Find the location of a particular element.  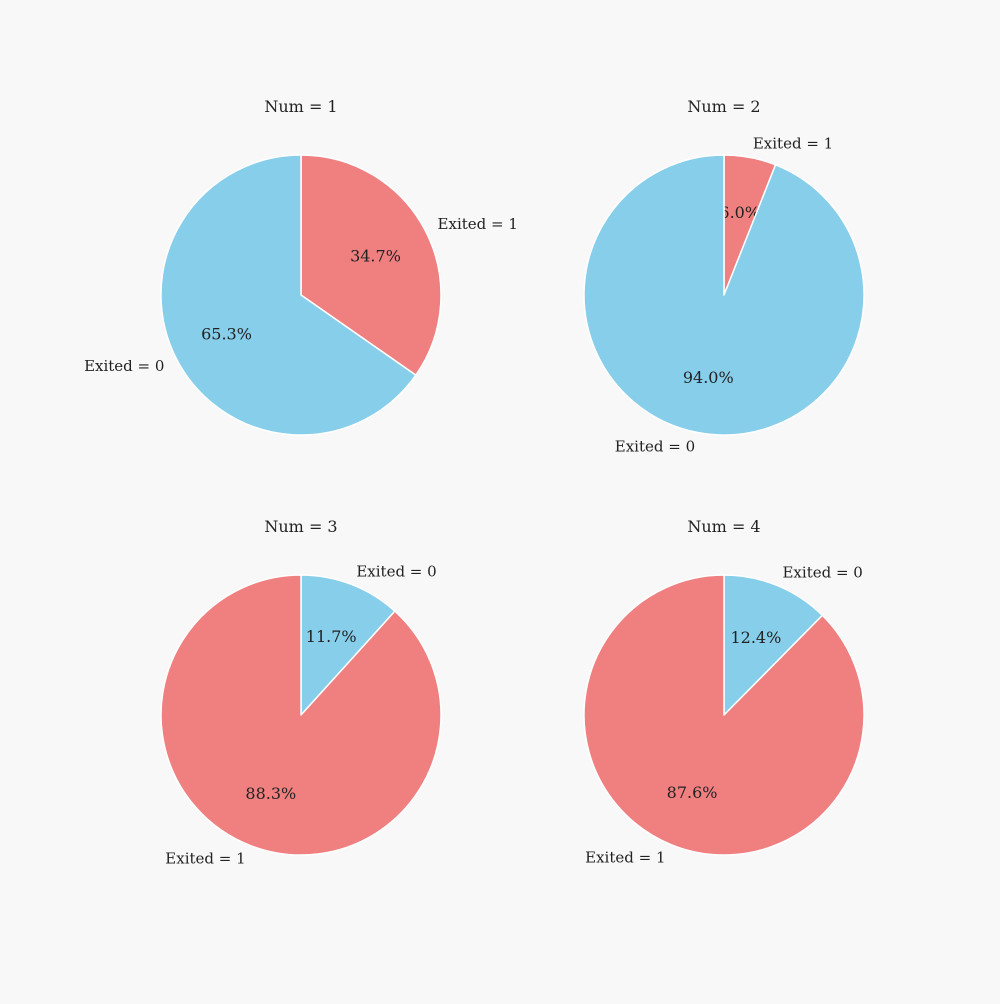

percent-label: 94.0% is located at coordinates (708, 377).